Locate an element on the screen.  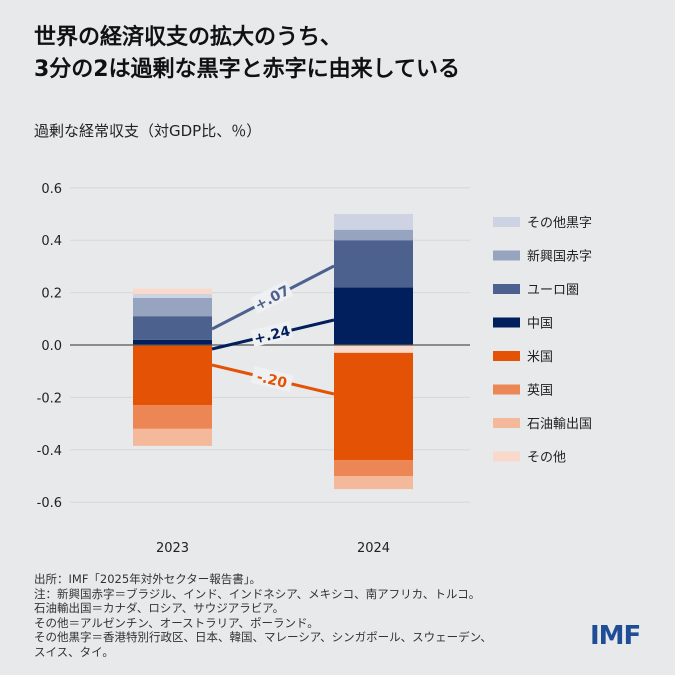
note-line: 注：新興国赤字＝ブラジル、インド、インドネシア、メキシコ、南アフリカ、トルコ。 is located at coordinates (257, 593).